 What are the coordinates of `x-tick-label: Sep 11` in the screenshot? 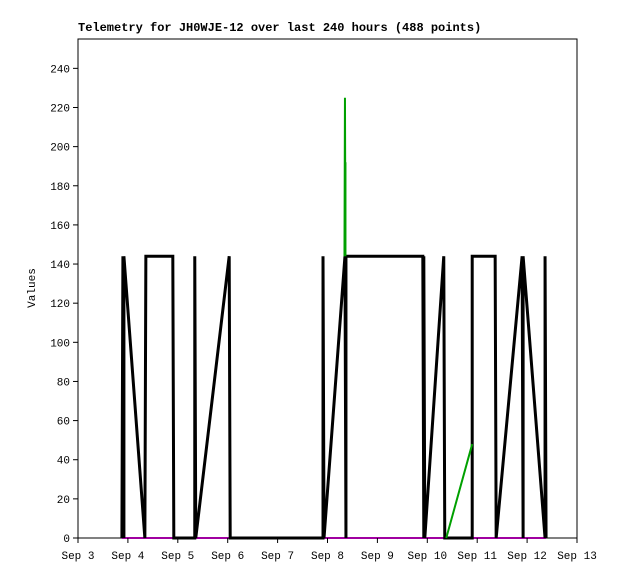 It's located at (477, 557).